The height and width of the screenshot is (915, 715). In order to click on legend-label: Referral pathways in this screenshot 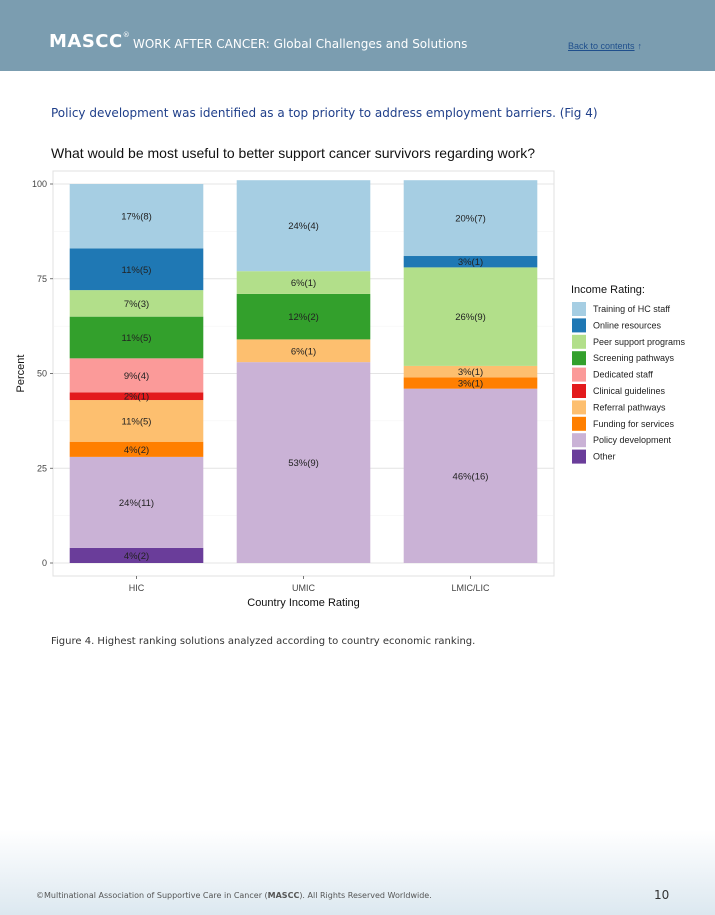, I will do `click(629, 407)`.